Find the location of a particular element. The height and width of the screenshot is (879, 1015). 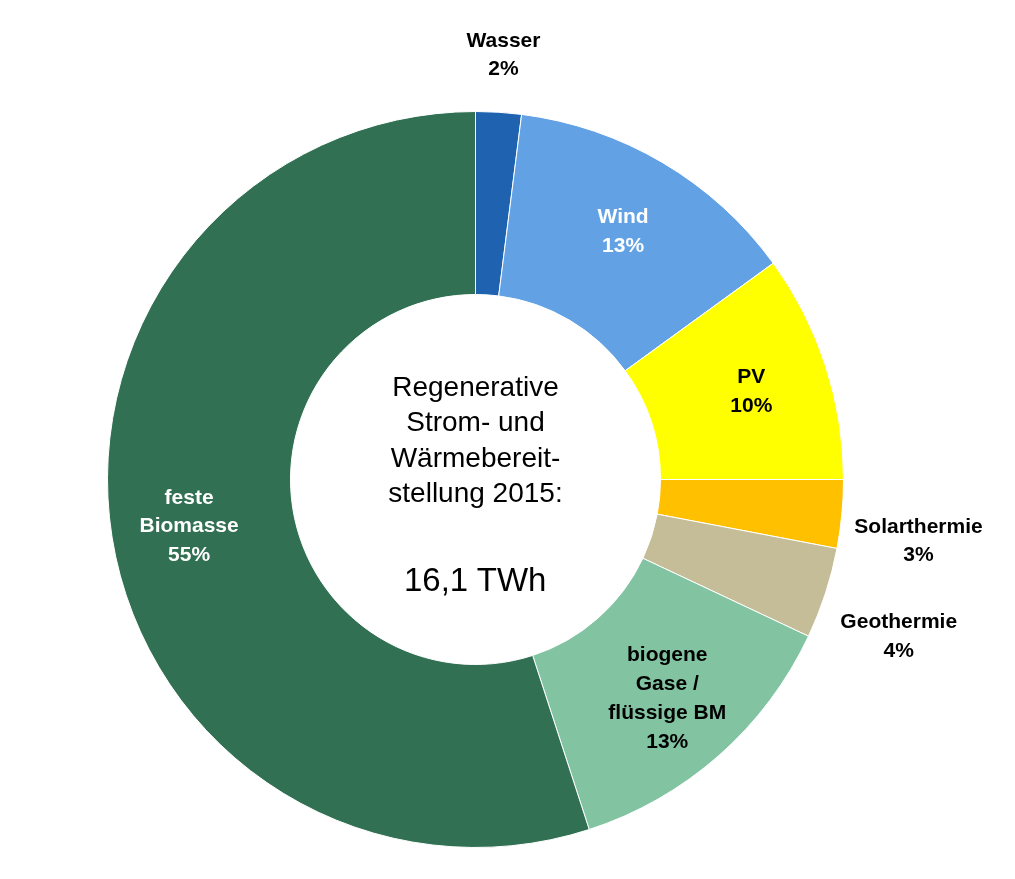

slice-label: PV is located at coordinates (751, 376).